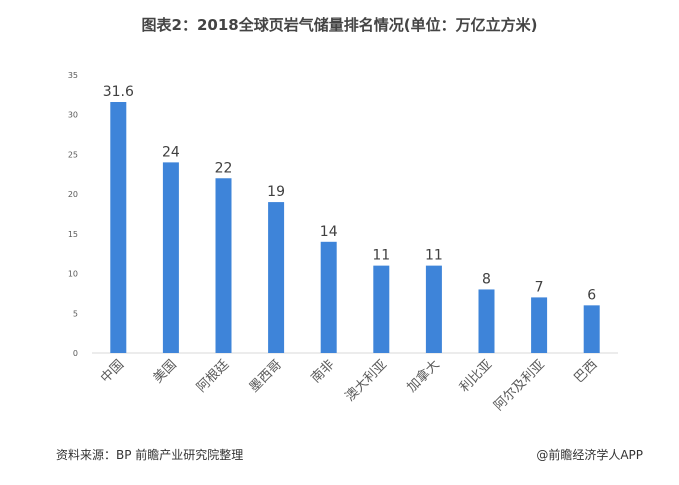 The width and height of the screenshot is (679, 485). What do you see at coordinates (591, 295) in the screenshot?
I see `bar-value-label: 6` at bounding box center [591, 295].